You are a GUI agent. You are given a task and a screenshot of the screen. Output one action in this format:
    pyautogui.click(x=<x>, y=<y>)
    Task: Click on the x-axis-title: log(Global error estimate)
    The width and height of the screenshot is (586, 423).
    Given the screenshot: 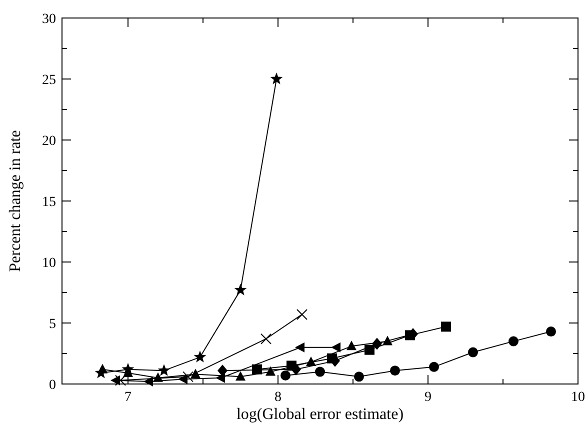 What is the action you would take?
    pyautogui.click(x=320, y=414)
    